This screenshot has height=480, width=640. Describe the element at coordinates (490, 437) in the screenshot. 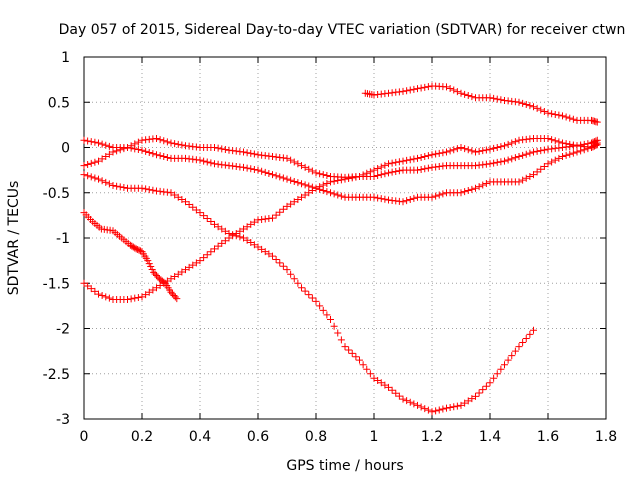

I see `x-tick-label: 1.4` at that location.